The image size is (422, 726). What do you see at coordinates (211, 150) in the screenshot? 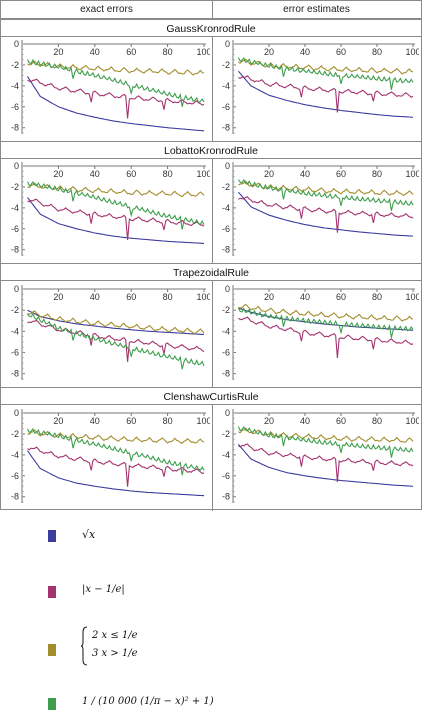
I see `rule-title-lobattokronrod: LobattoKronrodRule` at bounding box center [211, 150].